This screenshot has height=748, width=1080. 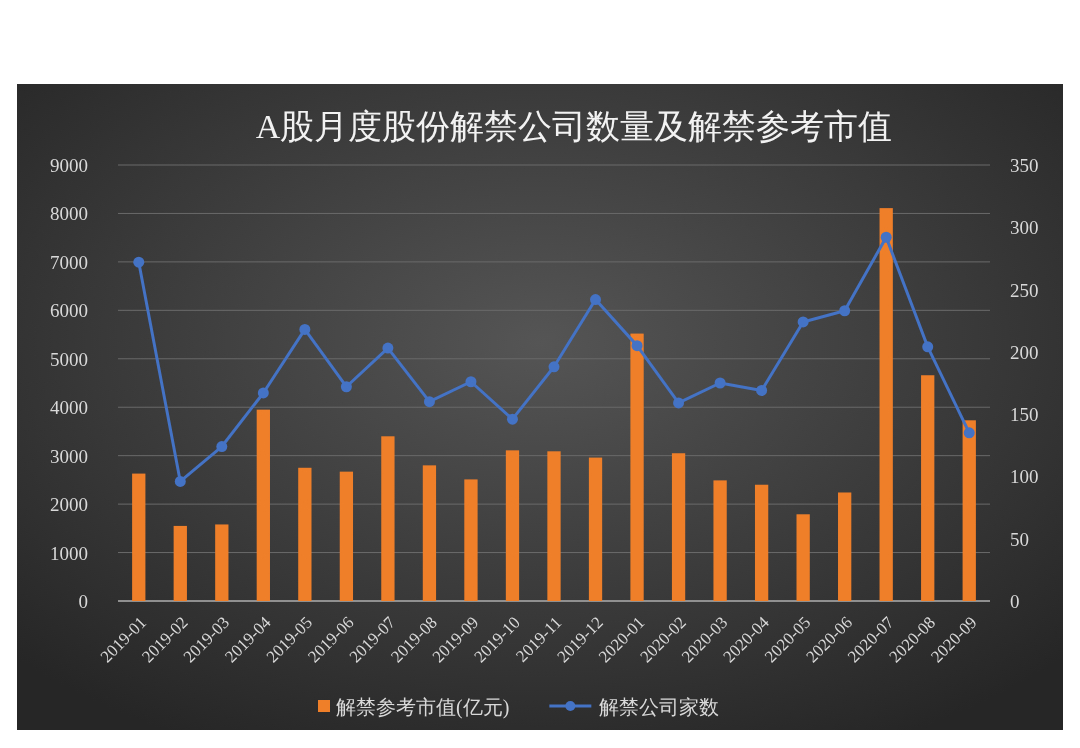 I want to click on y-tick-label: 7000, so click(x=69, y=262).